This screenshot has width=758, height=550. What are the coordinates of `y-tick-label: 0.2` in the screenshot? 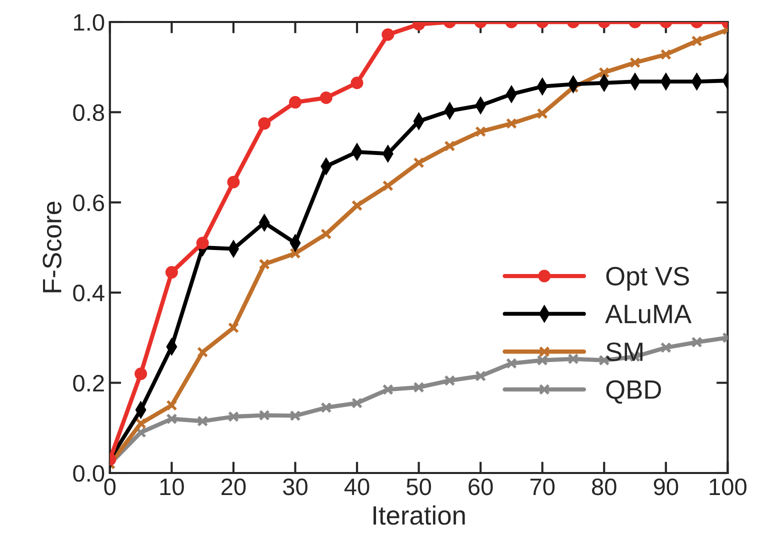 It's located at (88, 383).